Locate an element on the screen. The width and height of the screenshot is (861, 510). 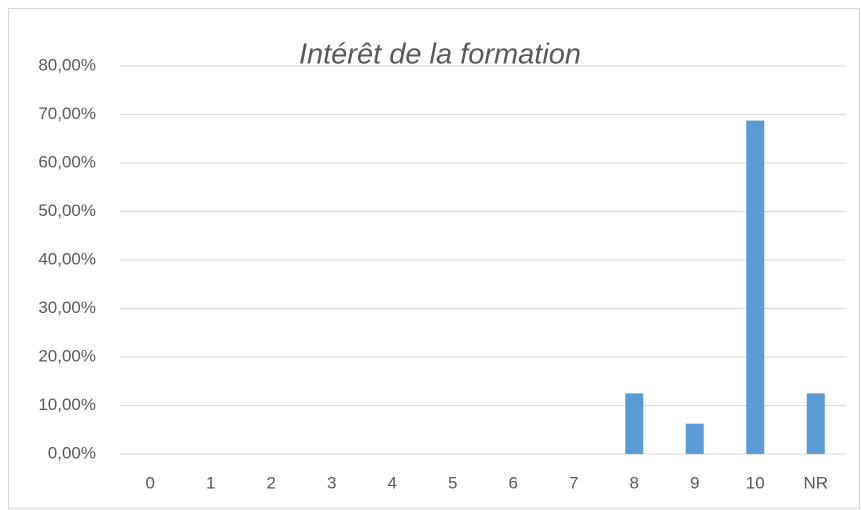
x-tick-label: 1 is located at coordinates (210, 482).